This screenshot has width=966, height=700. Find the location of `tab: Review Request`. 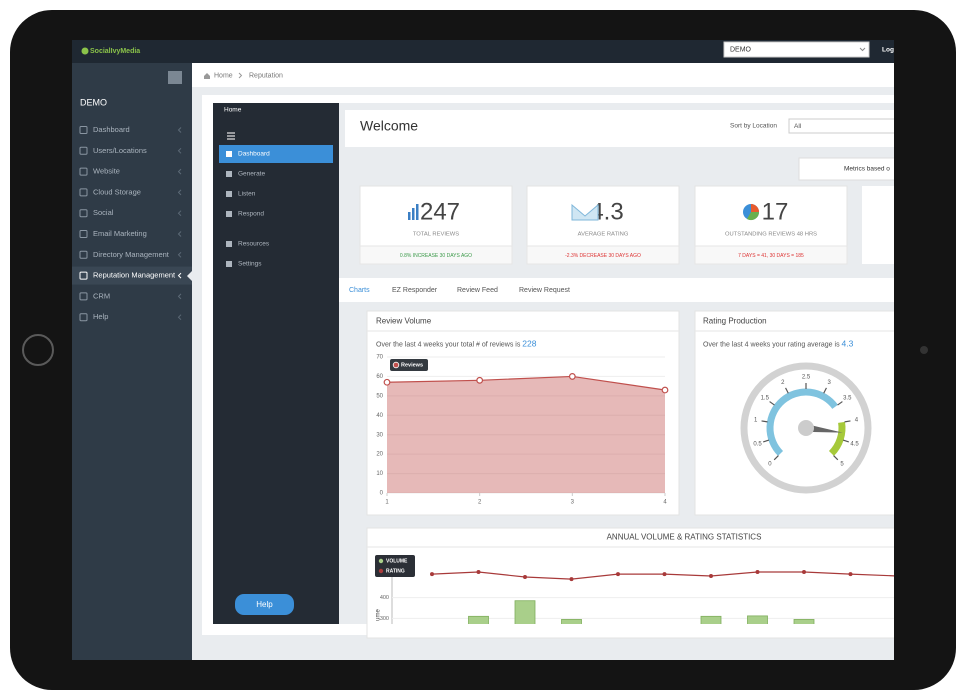

tab: Review Request is located at coordinates (544, 290).